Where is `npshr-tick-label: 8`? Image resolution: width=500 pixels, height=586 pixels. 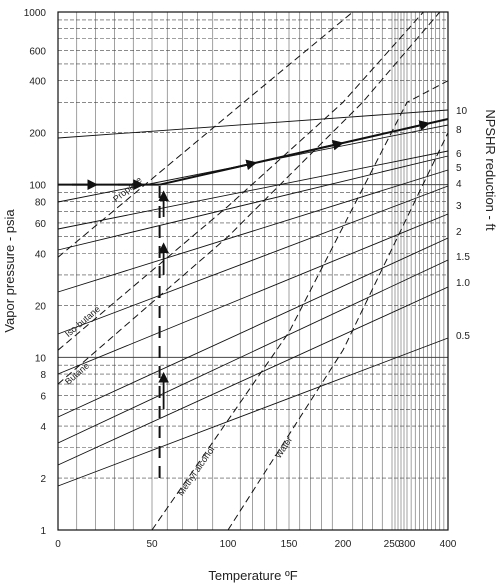
npshr-tick-label: 8 is located at coordinates (459, 130).